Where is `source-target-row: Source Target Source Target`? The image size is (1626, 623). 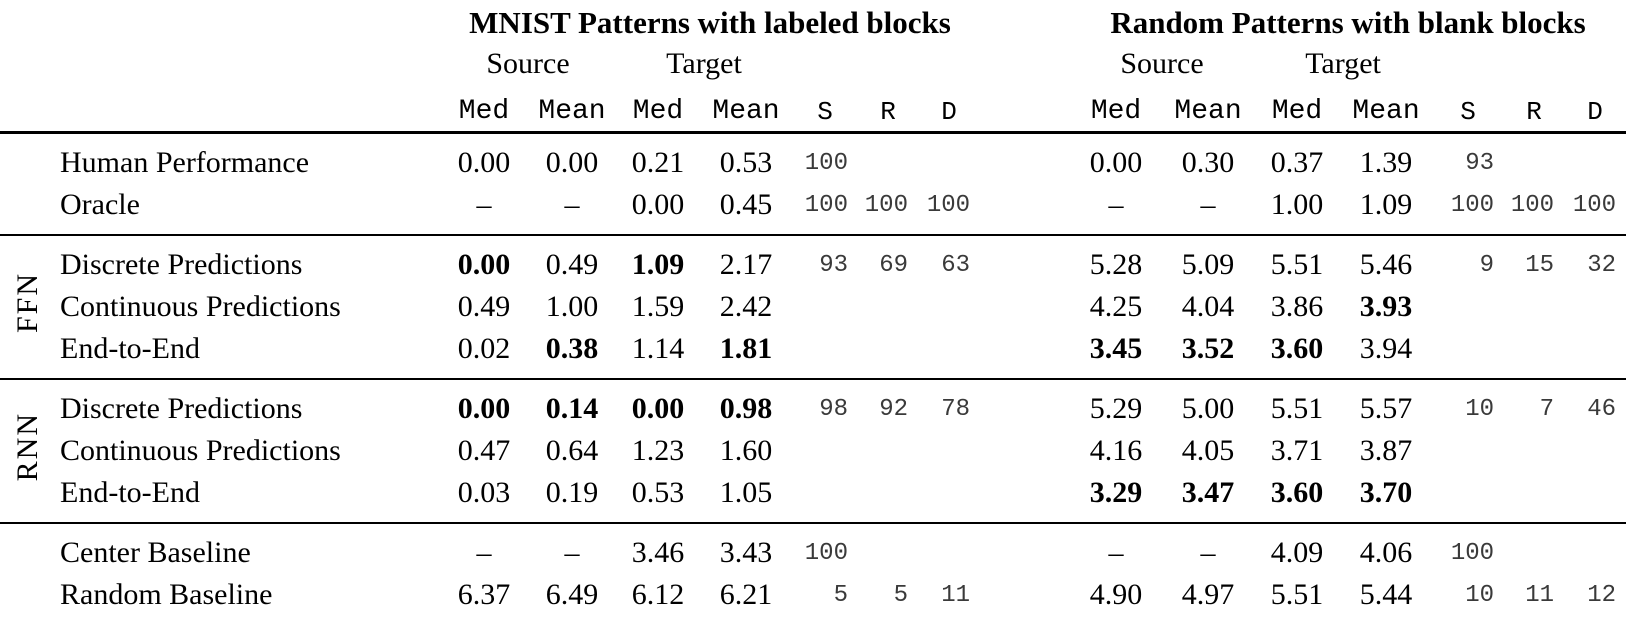
source-target-row: Source Target Source Target is located at coordinates (813, 64).